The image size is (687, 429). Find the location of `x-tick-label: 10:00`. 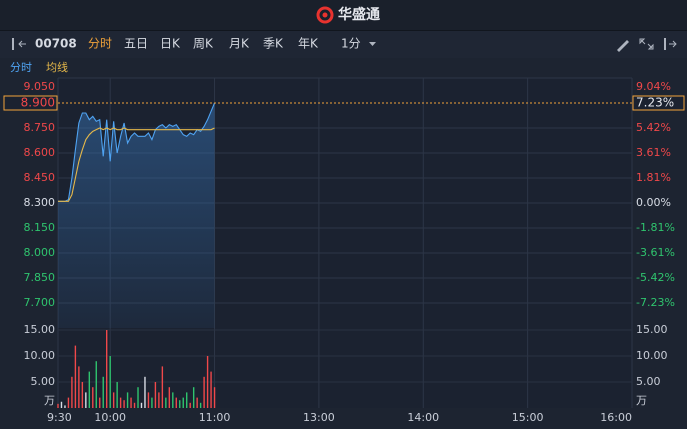

x-tick-label: 10:00 is located at coordinates (110, 417).